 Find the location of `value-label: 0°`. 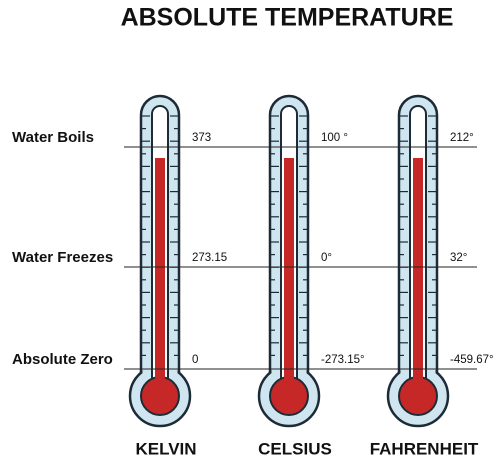

value-label: 0° is located at coordinates (326, 258).